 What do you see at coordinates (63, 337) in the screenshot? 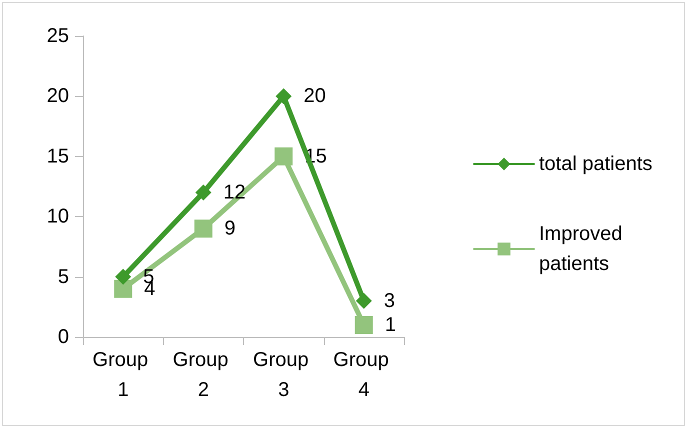
I see `y-tick-label: 0` at bounding box center [63, 337].